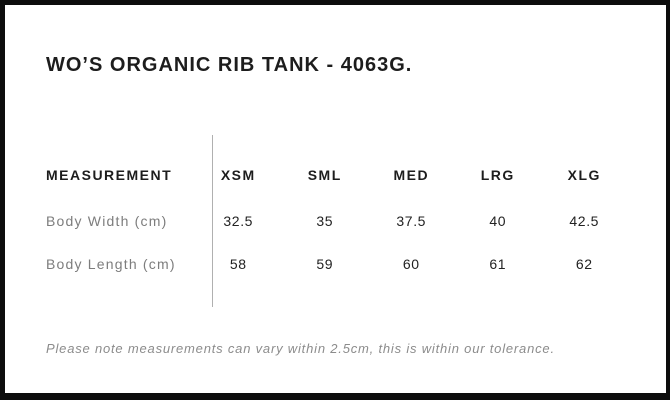 This screenshot has height=400, width=670. Describe the element at coordinates (335, 264) in the screenshot. I see `table-row-body-length: Body Length (cm) 58 59 60 61 62` at that location.